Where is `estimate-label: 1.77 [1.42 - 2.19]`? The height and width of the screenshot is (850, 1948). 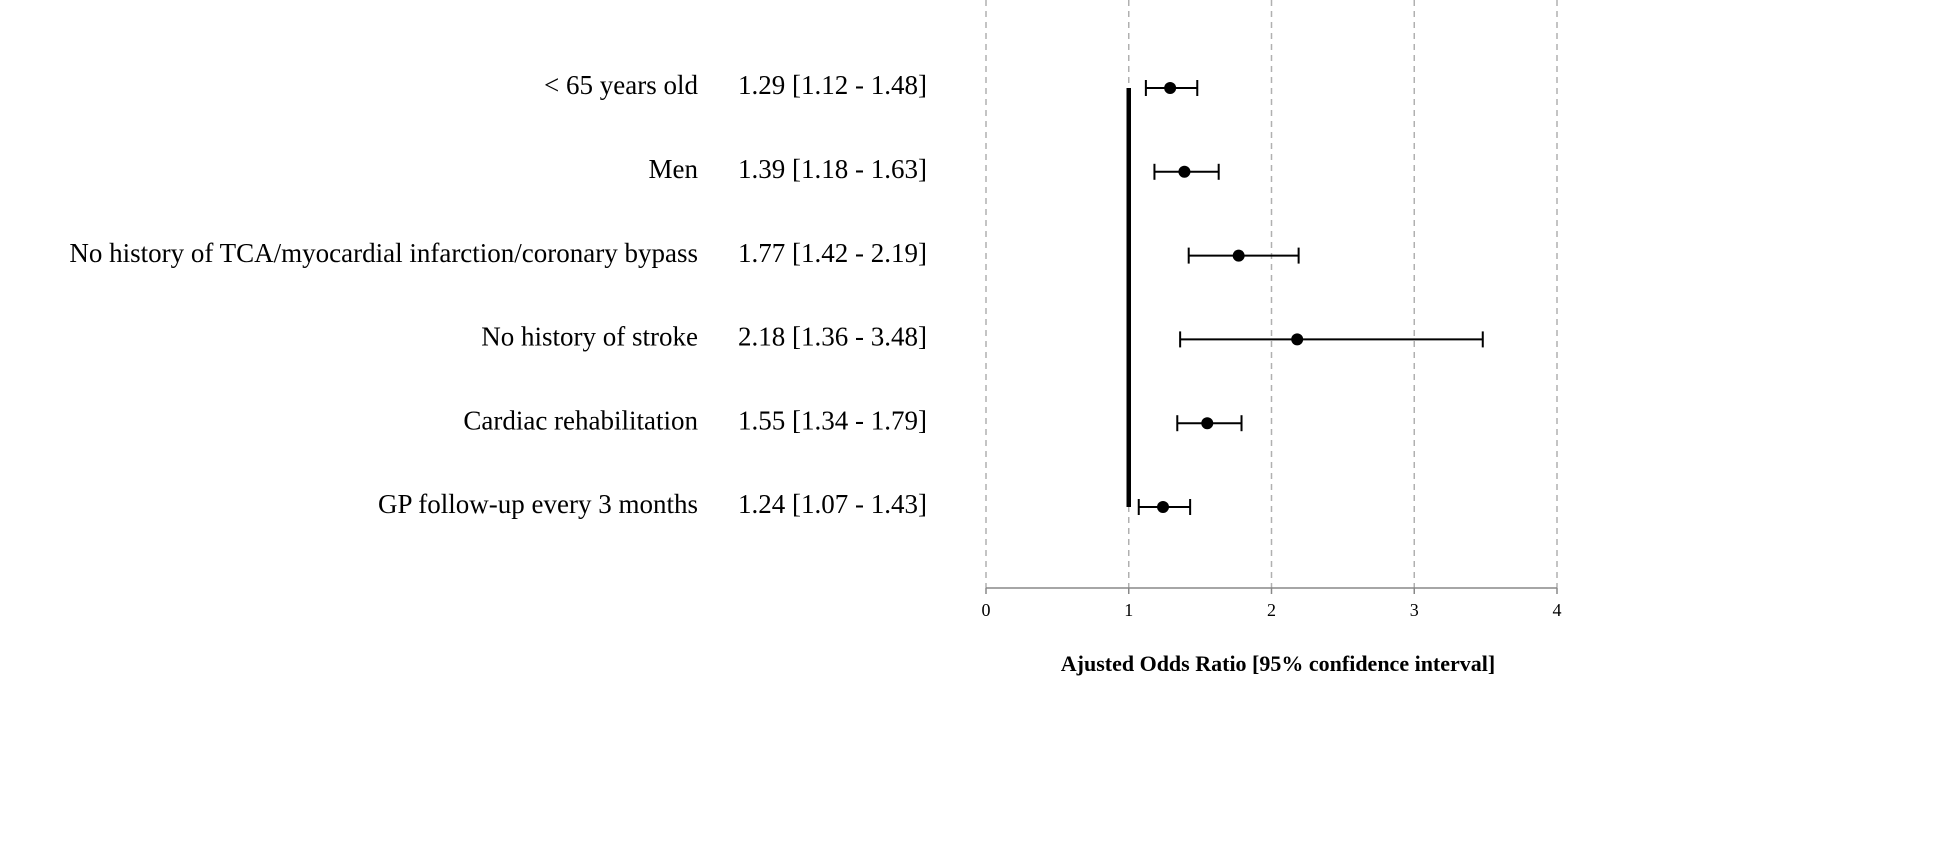 estimate-label: 1.77 [1.42 - 2.19] is located at coordinates (832, 253).